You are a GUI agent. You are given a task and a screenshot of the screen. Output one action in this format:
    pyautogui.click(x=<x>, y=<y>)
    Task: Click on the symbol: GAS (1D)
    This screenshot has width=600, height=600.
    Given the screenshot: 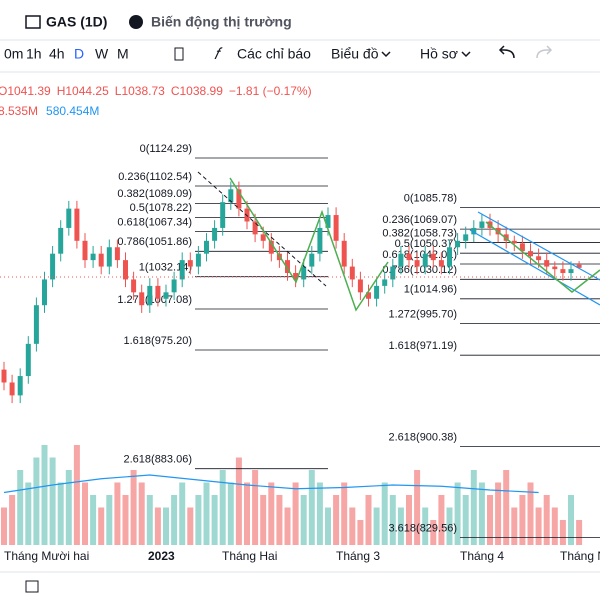 What is the action you would take?
    pyautogui.click(x=76, y=22)
    